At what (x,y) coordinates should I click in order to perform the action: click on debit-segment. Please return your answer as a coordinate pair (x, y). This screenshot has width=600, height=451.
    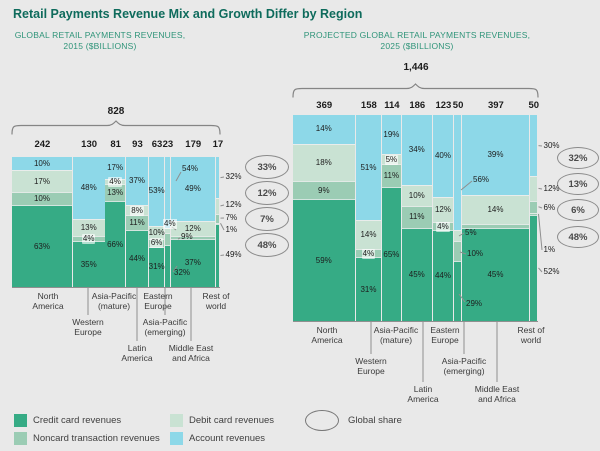
    Looking at the image, I should click on (457, 235).